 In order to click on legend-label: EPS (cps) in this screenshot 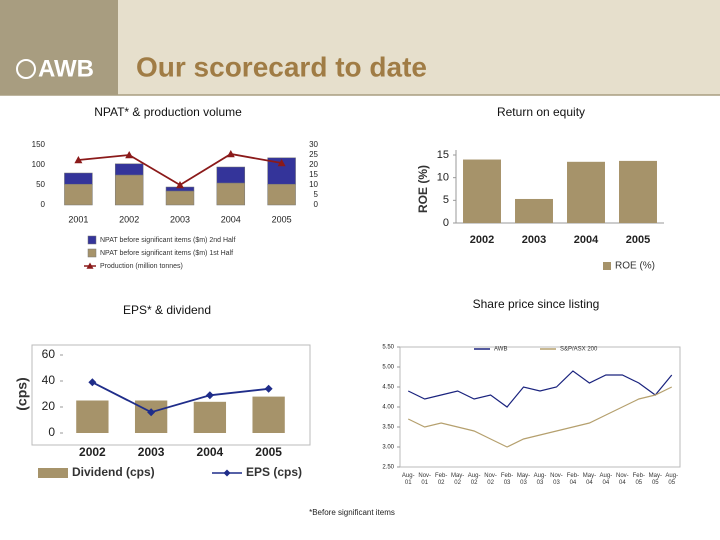, I will do `click(274, 472)`.